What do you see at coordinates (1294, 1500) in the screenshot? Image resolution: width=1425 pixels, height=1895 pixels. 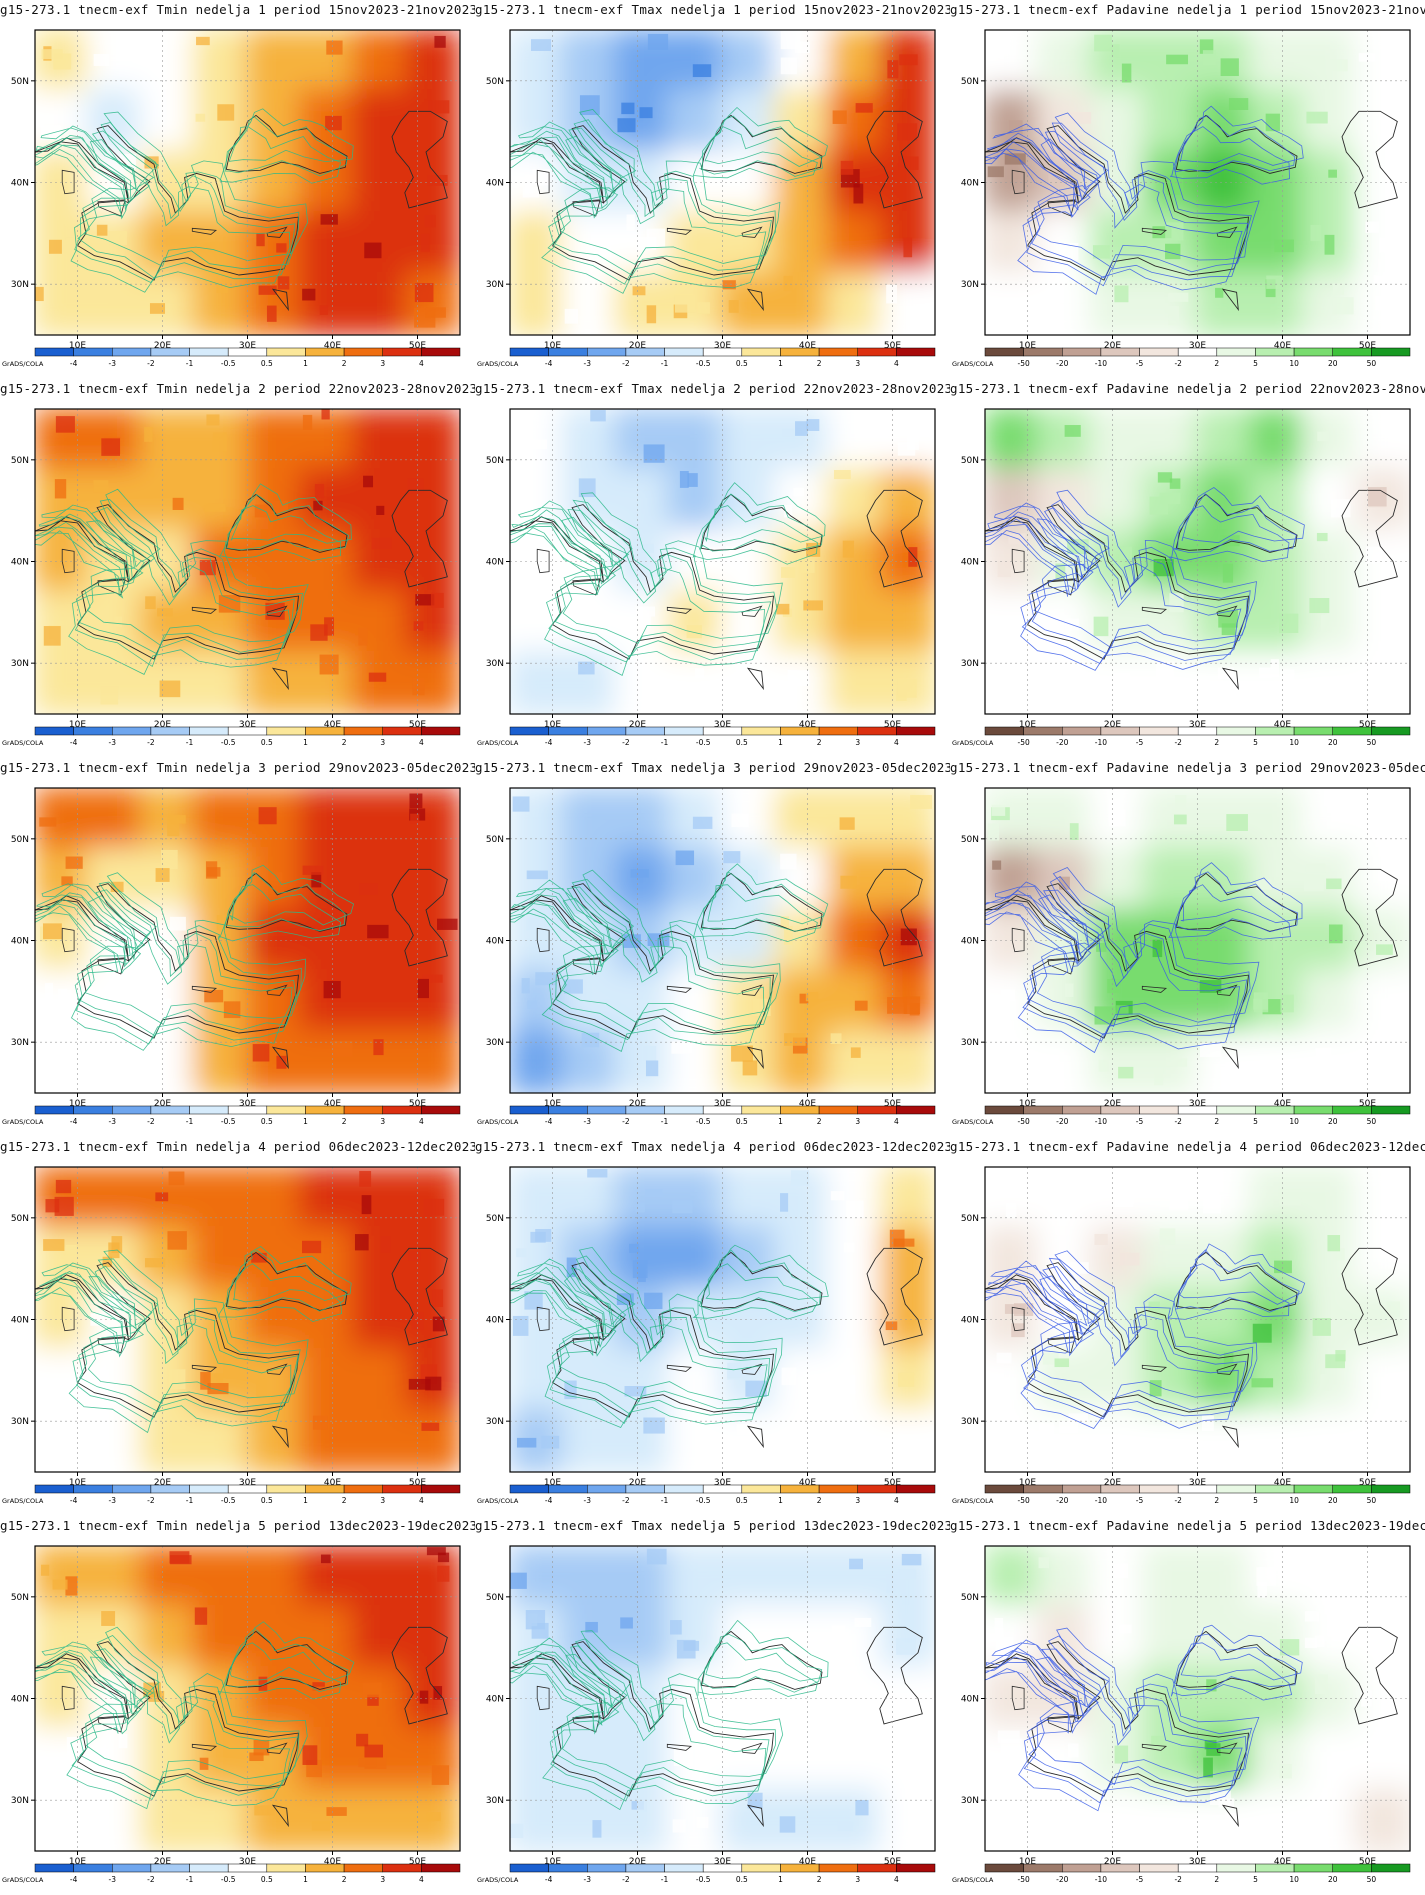 I see `colorbar-label: 10` at bounding box center [1294, 1500].